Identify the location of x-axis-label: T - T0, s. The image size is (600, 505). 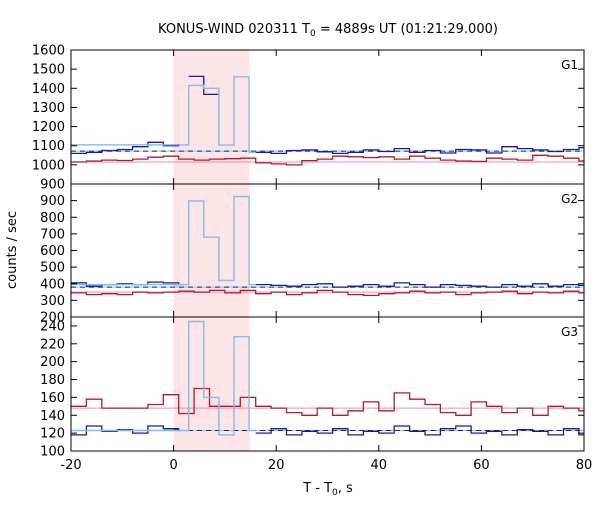
(327, 489).